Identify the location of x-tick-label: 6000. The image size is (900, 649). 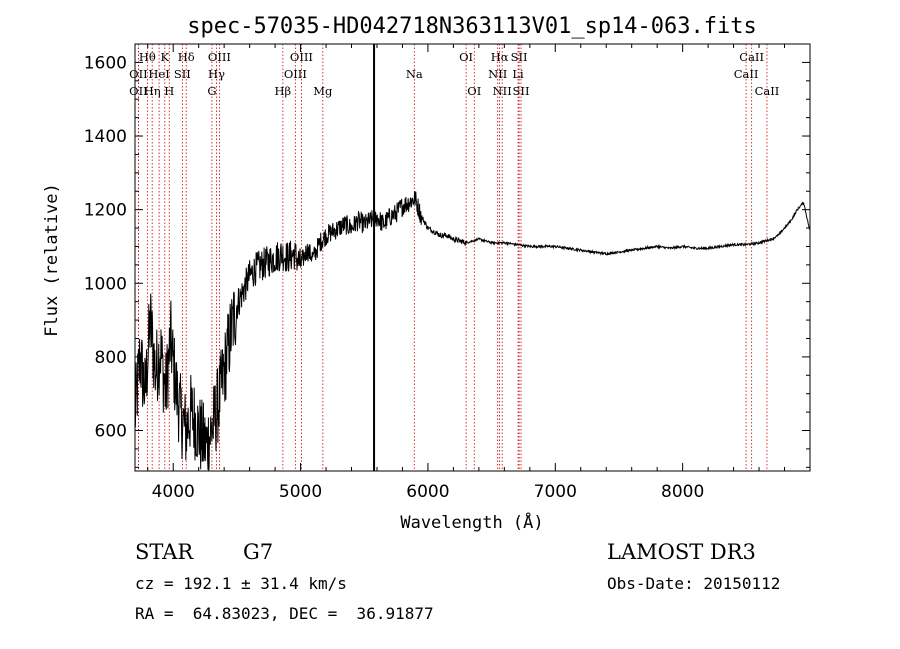
(427, 492).